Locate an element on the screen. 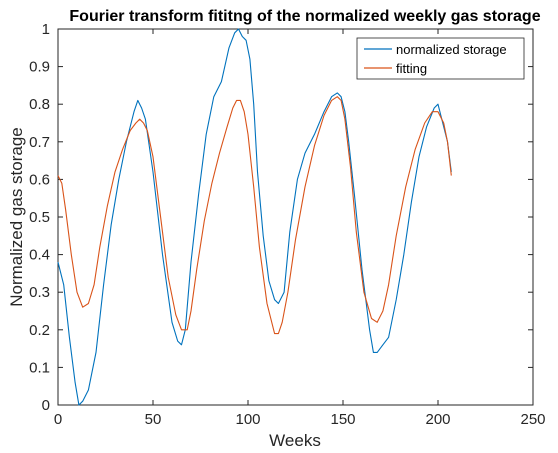 This screenshot has height=453, width=558. y-tick-label: 0.6 is located at coordinates (39, 179).